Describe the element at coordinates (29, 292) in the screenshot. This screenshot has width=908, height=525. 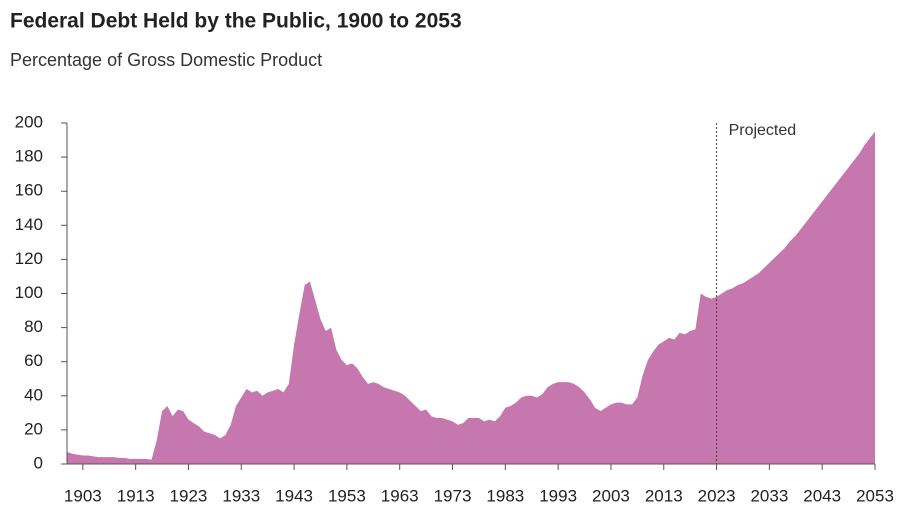
I see `y-tick-label: 100` at that location.